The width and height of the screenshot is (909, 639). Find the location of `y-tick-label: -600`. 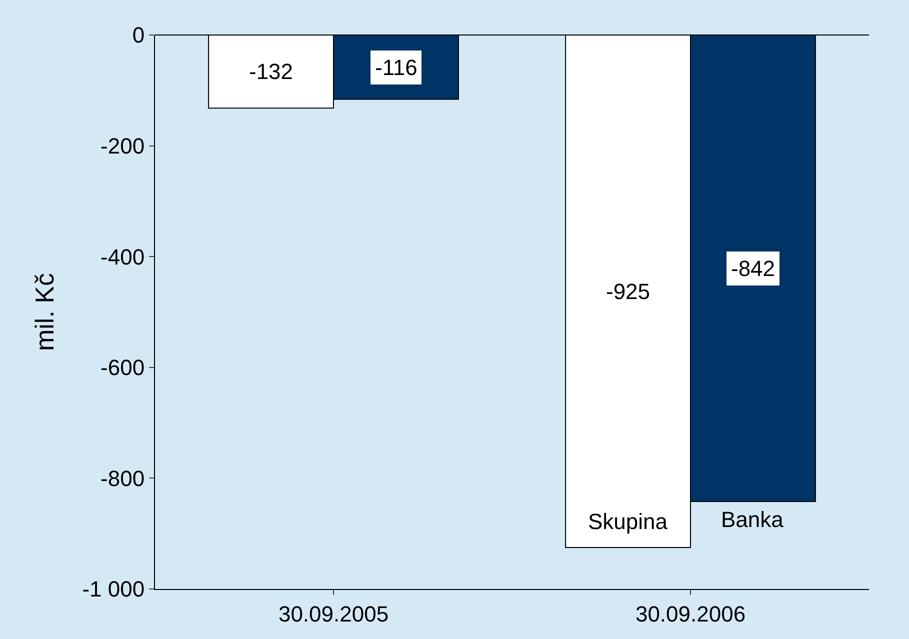

y-tick-label: -600 is located at coordinates (122, 367).